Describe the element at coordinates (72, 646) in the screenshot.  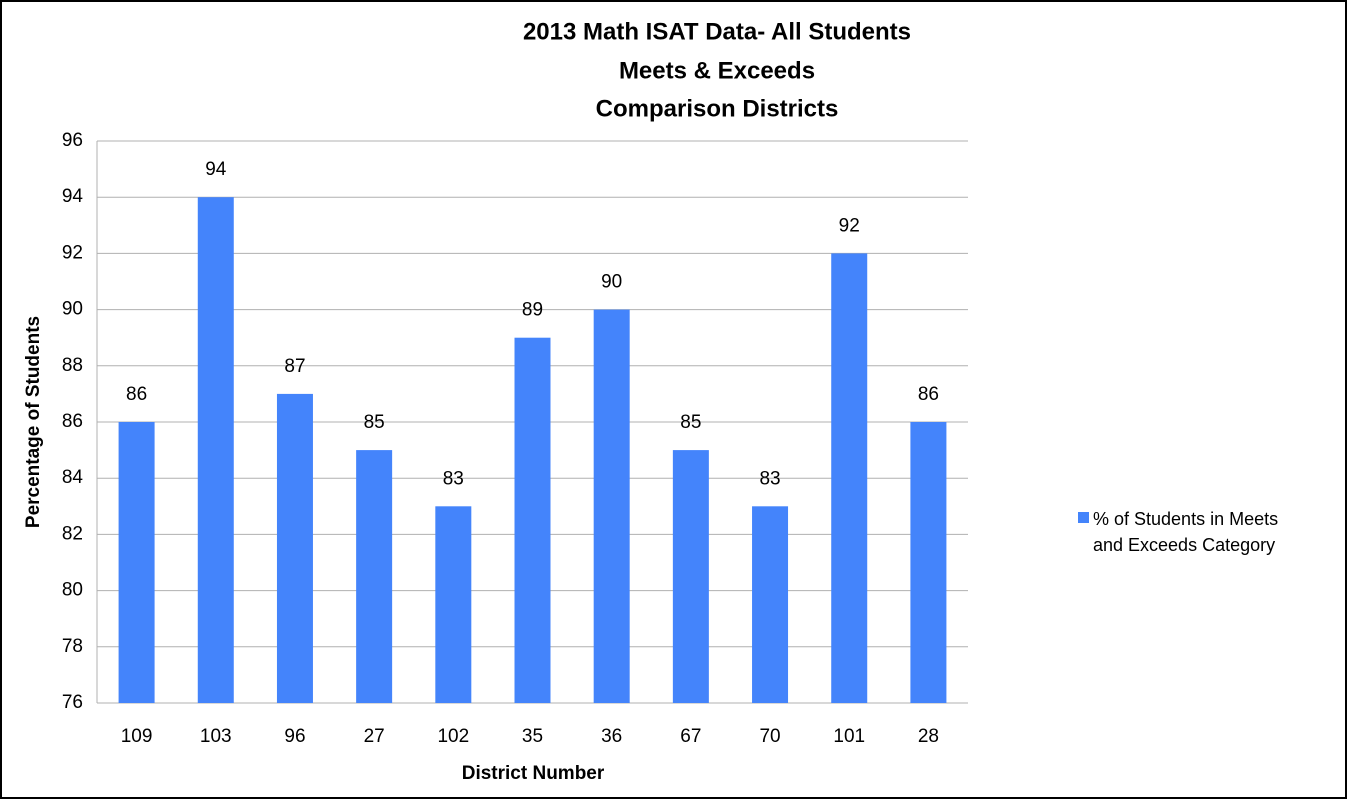
I see `y-tick-label: 78` at that location.